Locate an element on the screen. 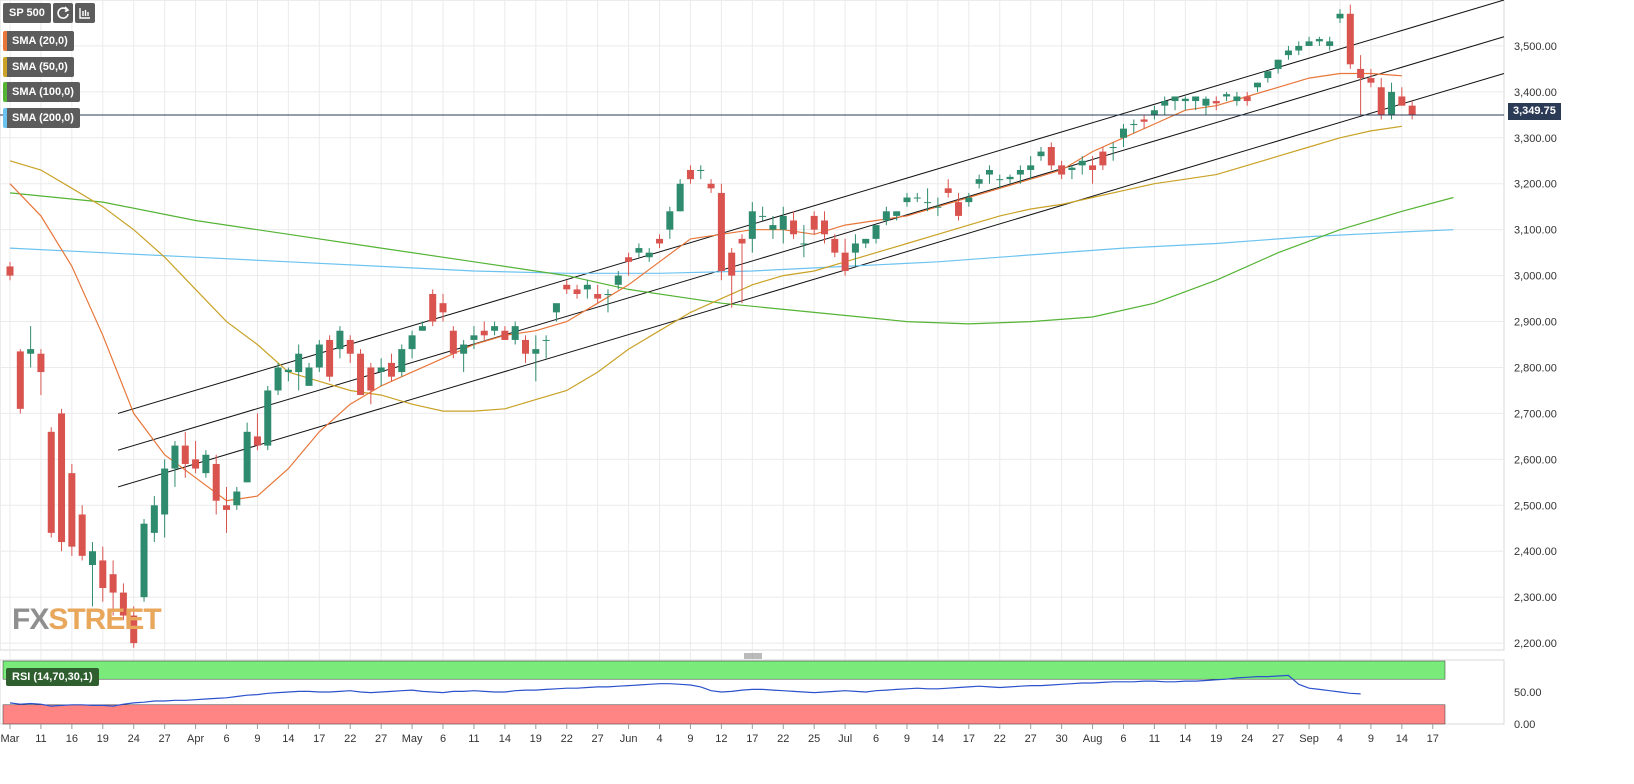 This screenshot has width=1634, height=784. x-tick-label: Aug is located at coordinates (1093, 739).